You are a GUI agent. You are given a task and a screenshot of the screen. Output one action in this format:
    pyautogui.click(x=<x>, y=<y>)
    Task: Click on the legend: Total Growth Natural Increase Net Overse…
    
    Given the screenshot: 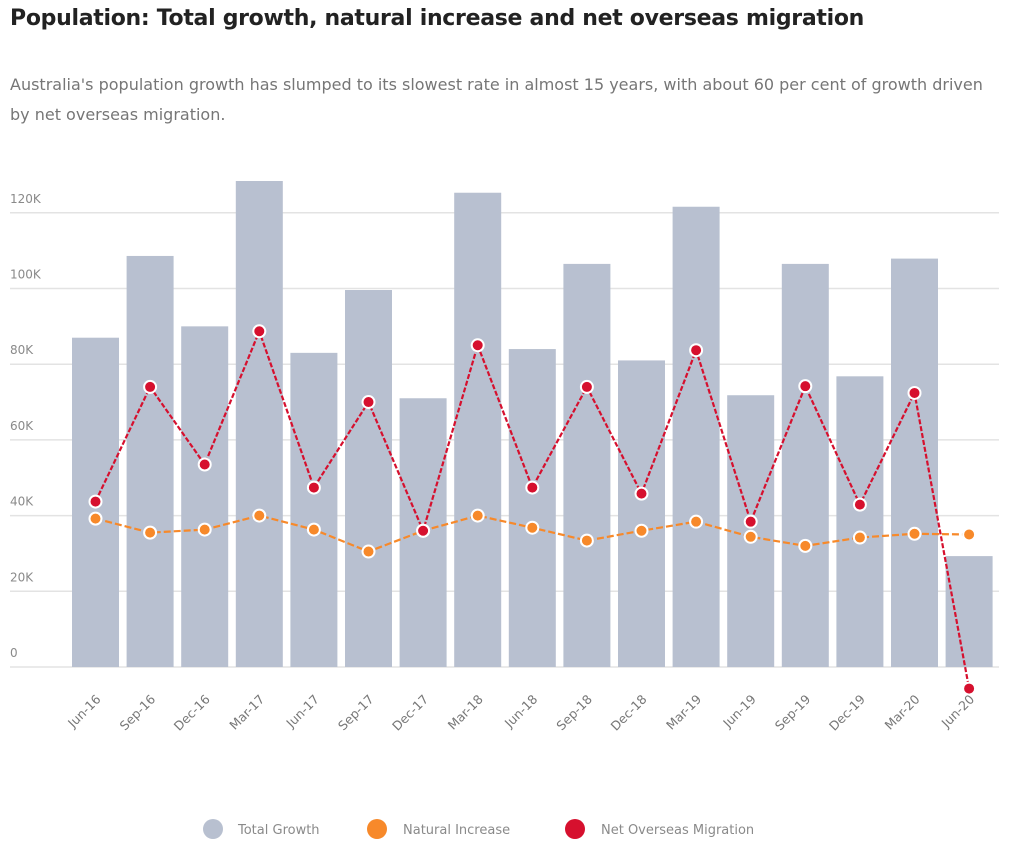 What is the action you would take?
    pyautogui.click(x=478, y=829)
    